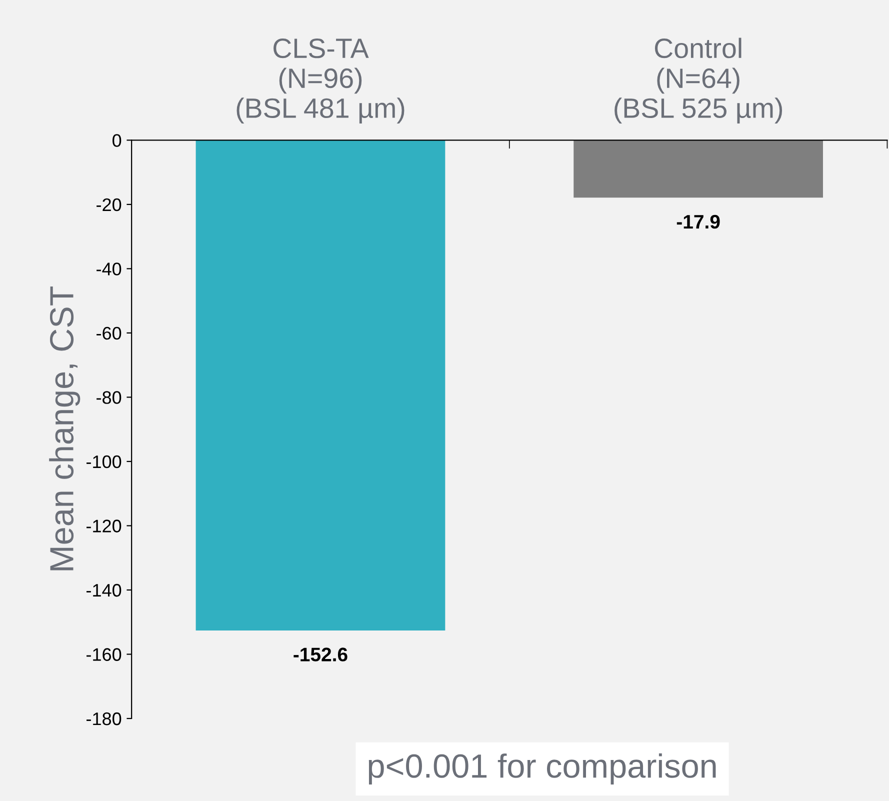 The width and height of the screenshot is (889, 801). I want to click on data-label: -152.6, so click(321, 655).